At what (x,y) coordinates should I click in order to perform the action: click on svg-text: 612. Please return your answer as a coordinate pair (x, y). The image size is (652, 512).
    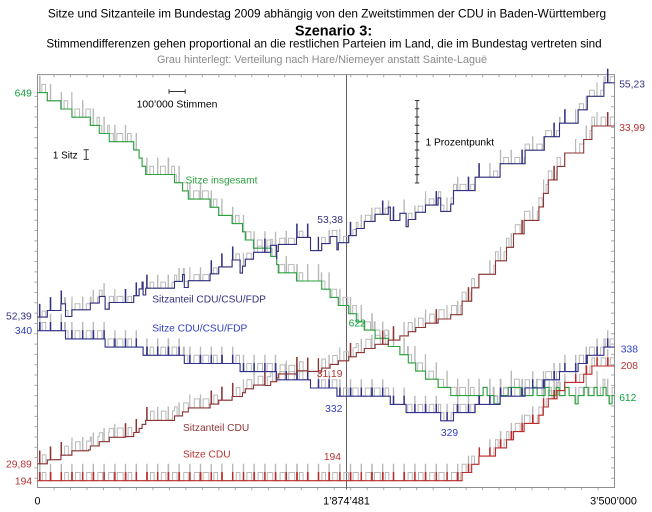
    Looking at the image, I should click on (627, 398).